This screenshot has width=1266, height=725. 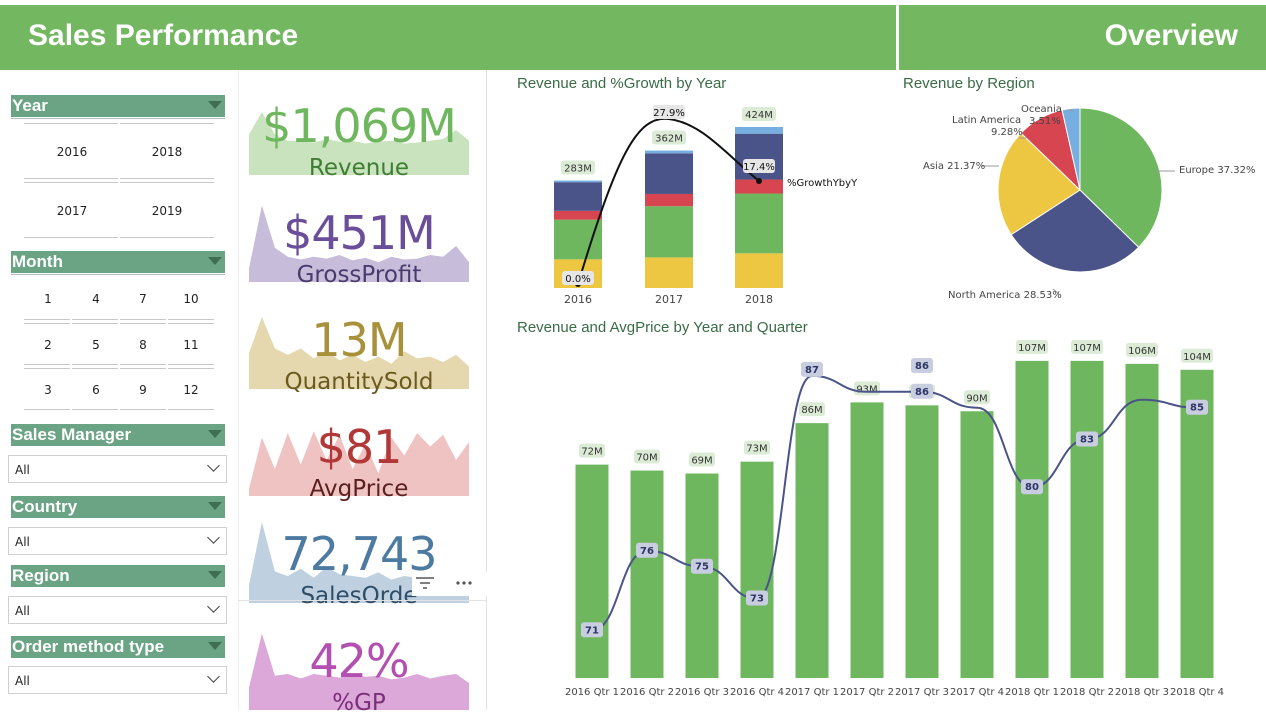 I want to click on kpi-card-revenue: $1,069M Revenue, so click(x=359, y=137).